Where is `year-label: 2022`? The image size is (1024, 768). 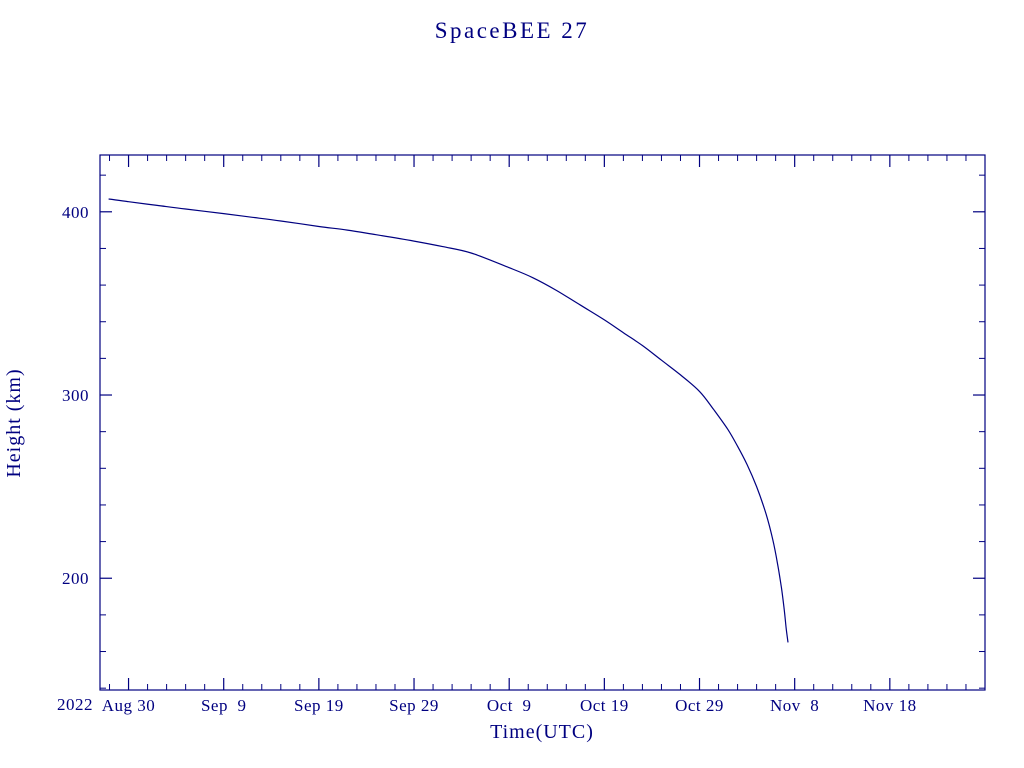 year-label: 2022 is located at coordinates (75, 704).